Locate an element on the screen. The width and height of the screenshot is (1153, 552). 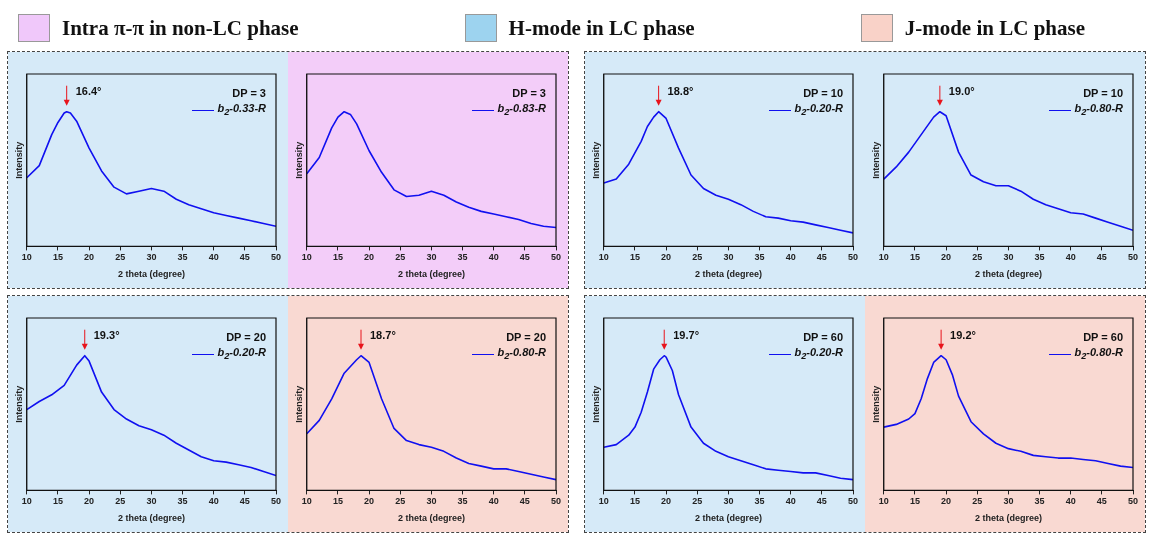
annotation: 16.4° is located at coordinates (88, 90).